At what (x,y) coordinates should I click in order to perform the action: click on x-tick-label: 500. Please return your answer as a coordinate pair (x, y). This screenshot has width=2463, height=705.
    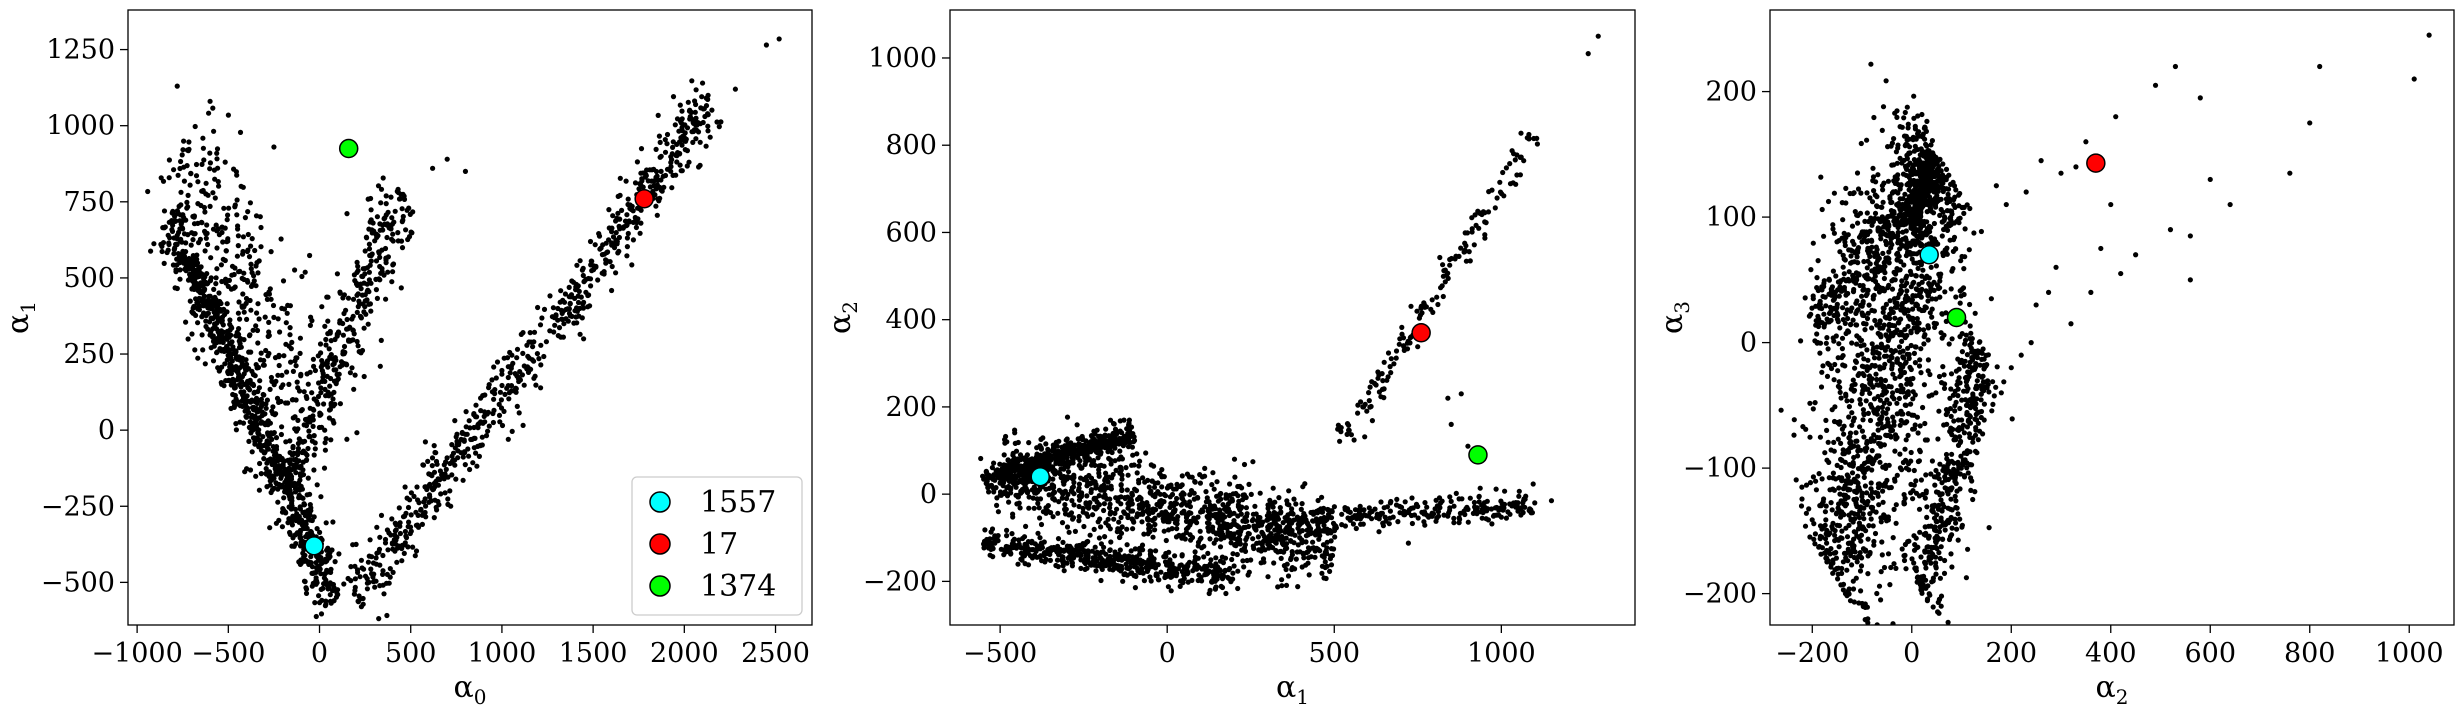
    Looking at the image, I should click on (1334, 653).